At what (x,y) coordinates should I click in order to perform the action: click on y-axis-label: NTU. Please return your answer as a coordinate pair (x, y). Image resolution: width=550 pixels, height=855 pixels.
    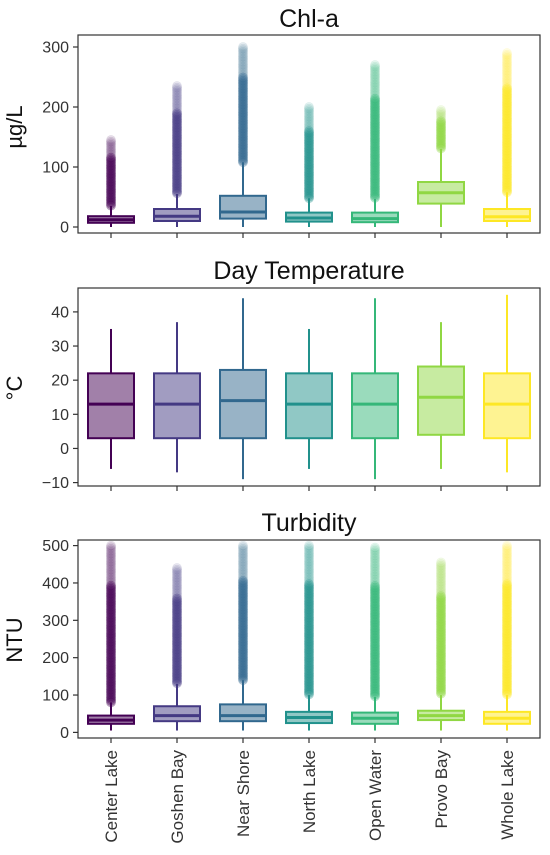
    Looking at the image, I should click on (14, 639).